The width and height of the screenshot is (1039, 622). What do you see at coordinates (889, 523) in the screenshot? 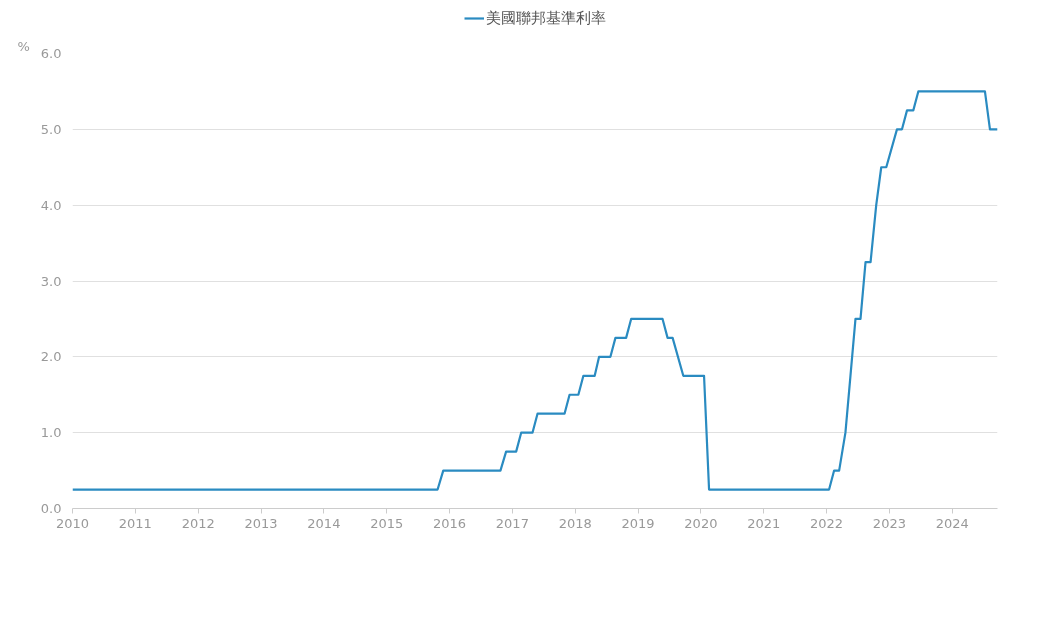
I see `x-tick-label: 2023` at bounding box center [889, 523].